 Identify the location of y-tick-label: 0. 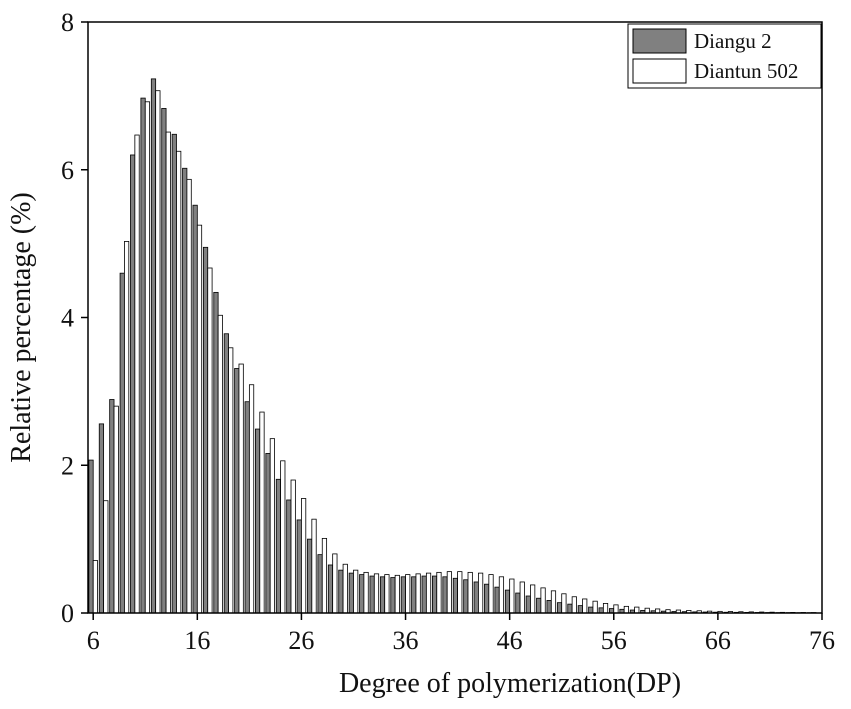
(67, 613).